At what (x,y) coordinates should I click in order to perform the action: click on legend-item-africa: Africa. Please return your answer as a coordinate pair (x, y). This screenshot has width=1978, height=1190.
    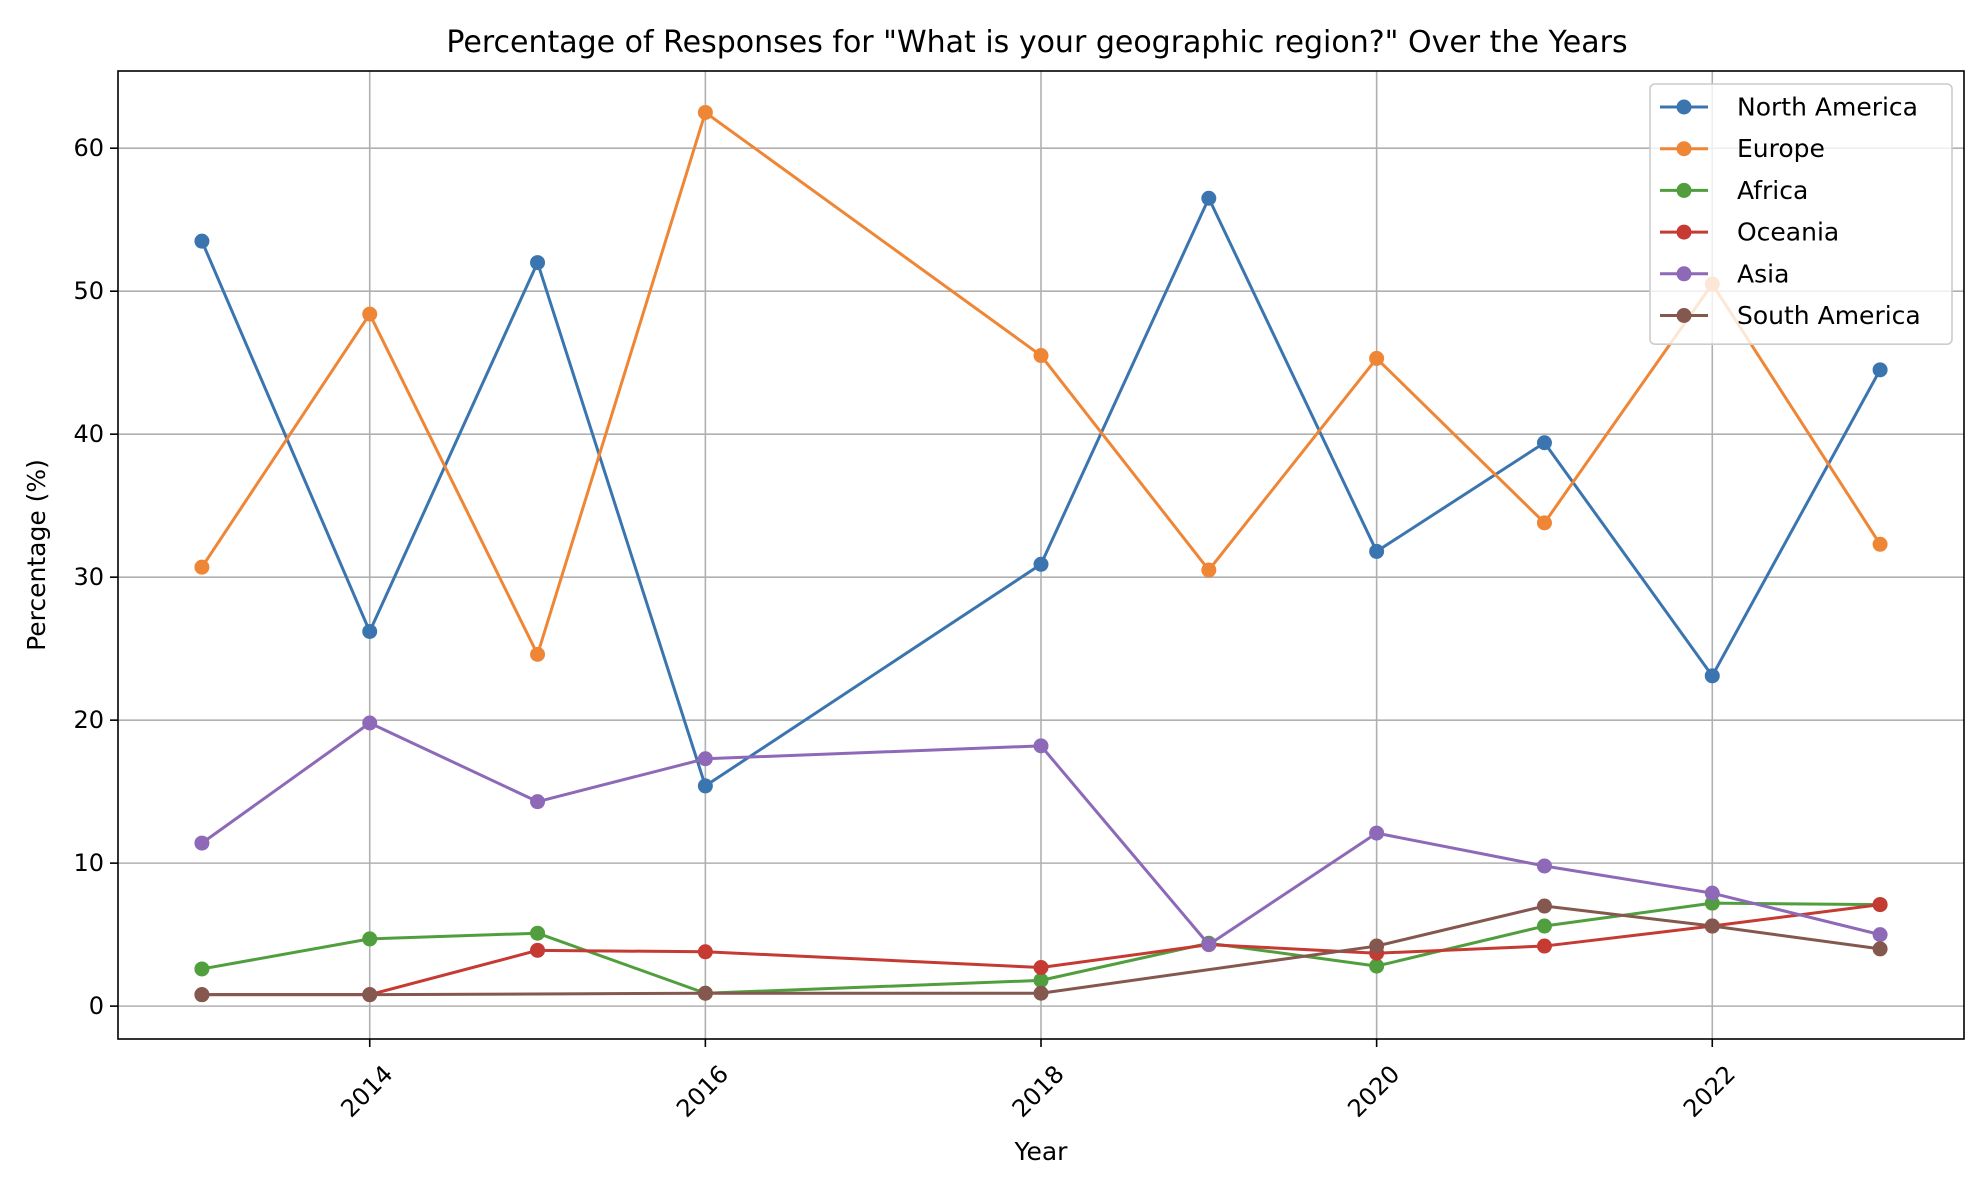
    Looking at the image, I should click on (1734, 190).